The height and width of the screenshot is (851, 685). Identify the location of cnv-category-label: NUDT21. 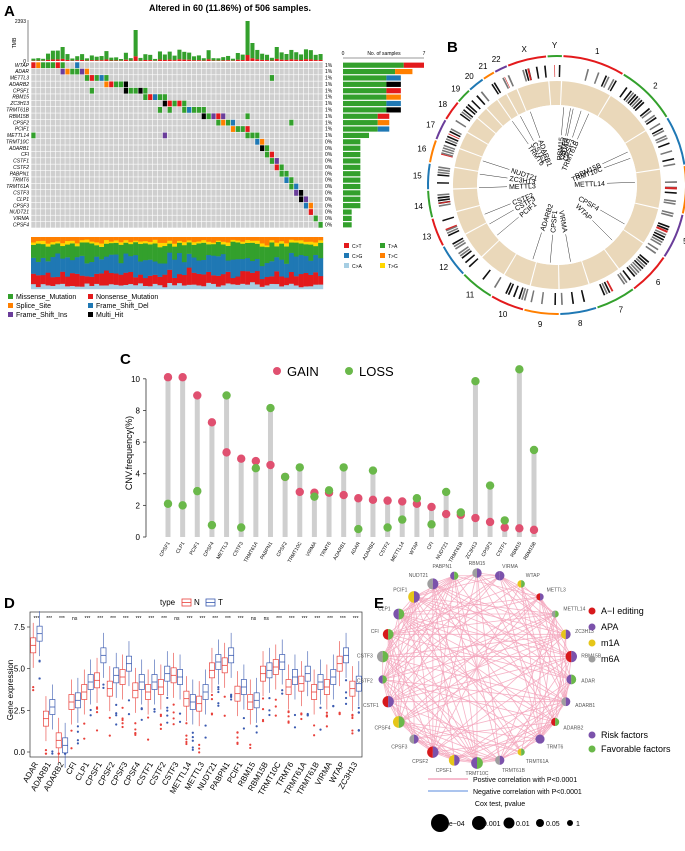
(442, 551).